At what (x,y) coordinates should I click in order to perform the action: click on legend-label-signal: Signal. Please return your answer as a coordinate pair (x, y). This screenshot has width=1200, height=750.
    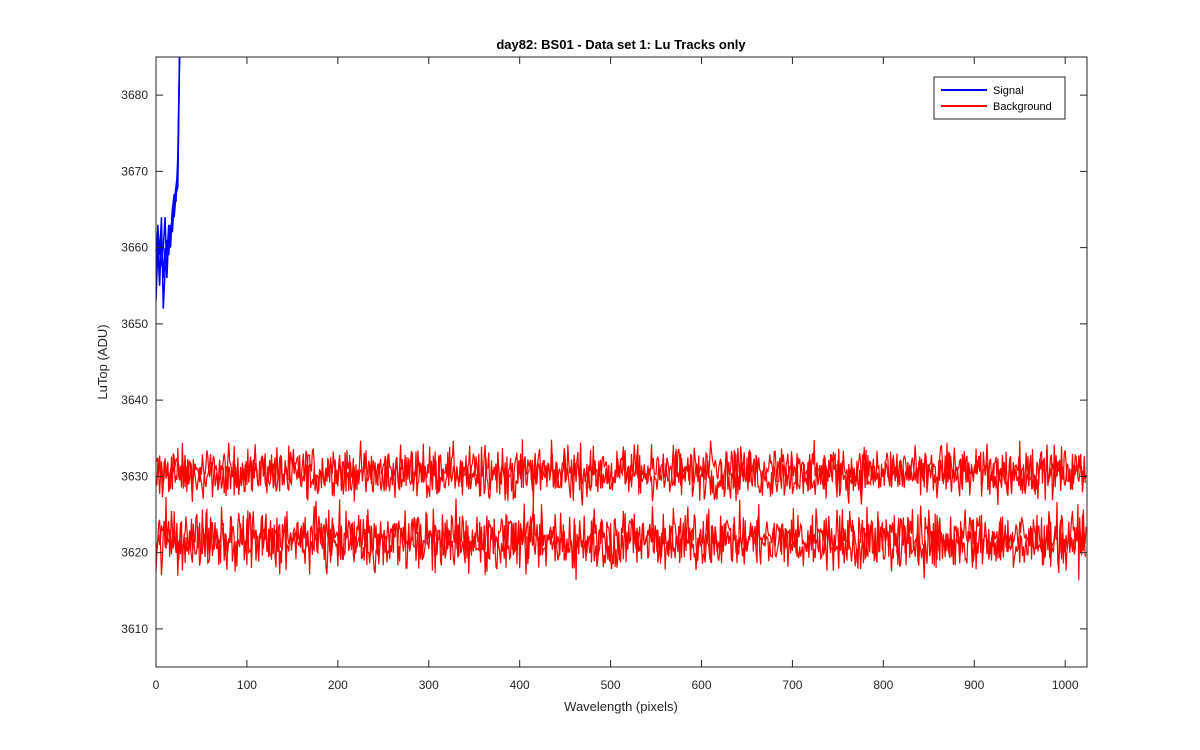
    Looking at the image, I should click on (1008, 91).